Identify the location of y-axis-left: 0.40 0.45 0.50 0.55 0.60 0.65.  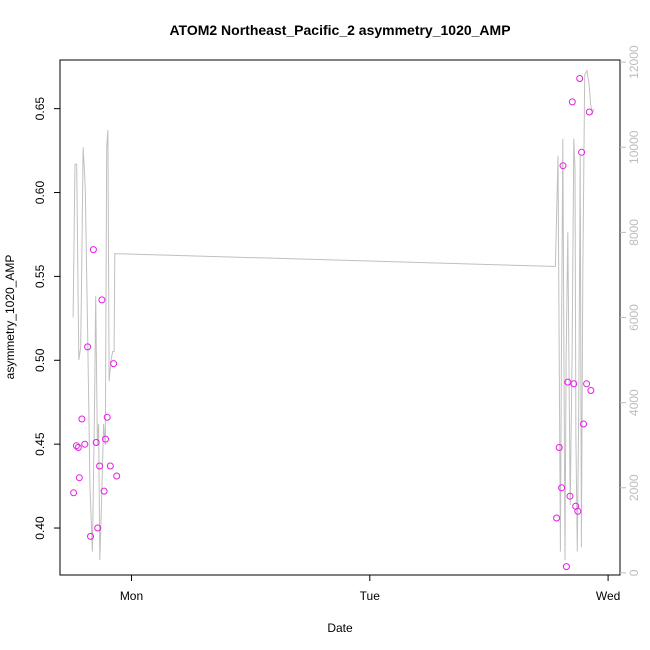
(46, 318).